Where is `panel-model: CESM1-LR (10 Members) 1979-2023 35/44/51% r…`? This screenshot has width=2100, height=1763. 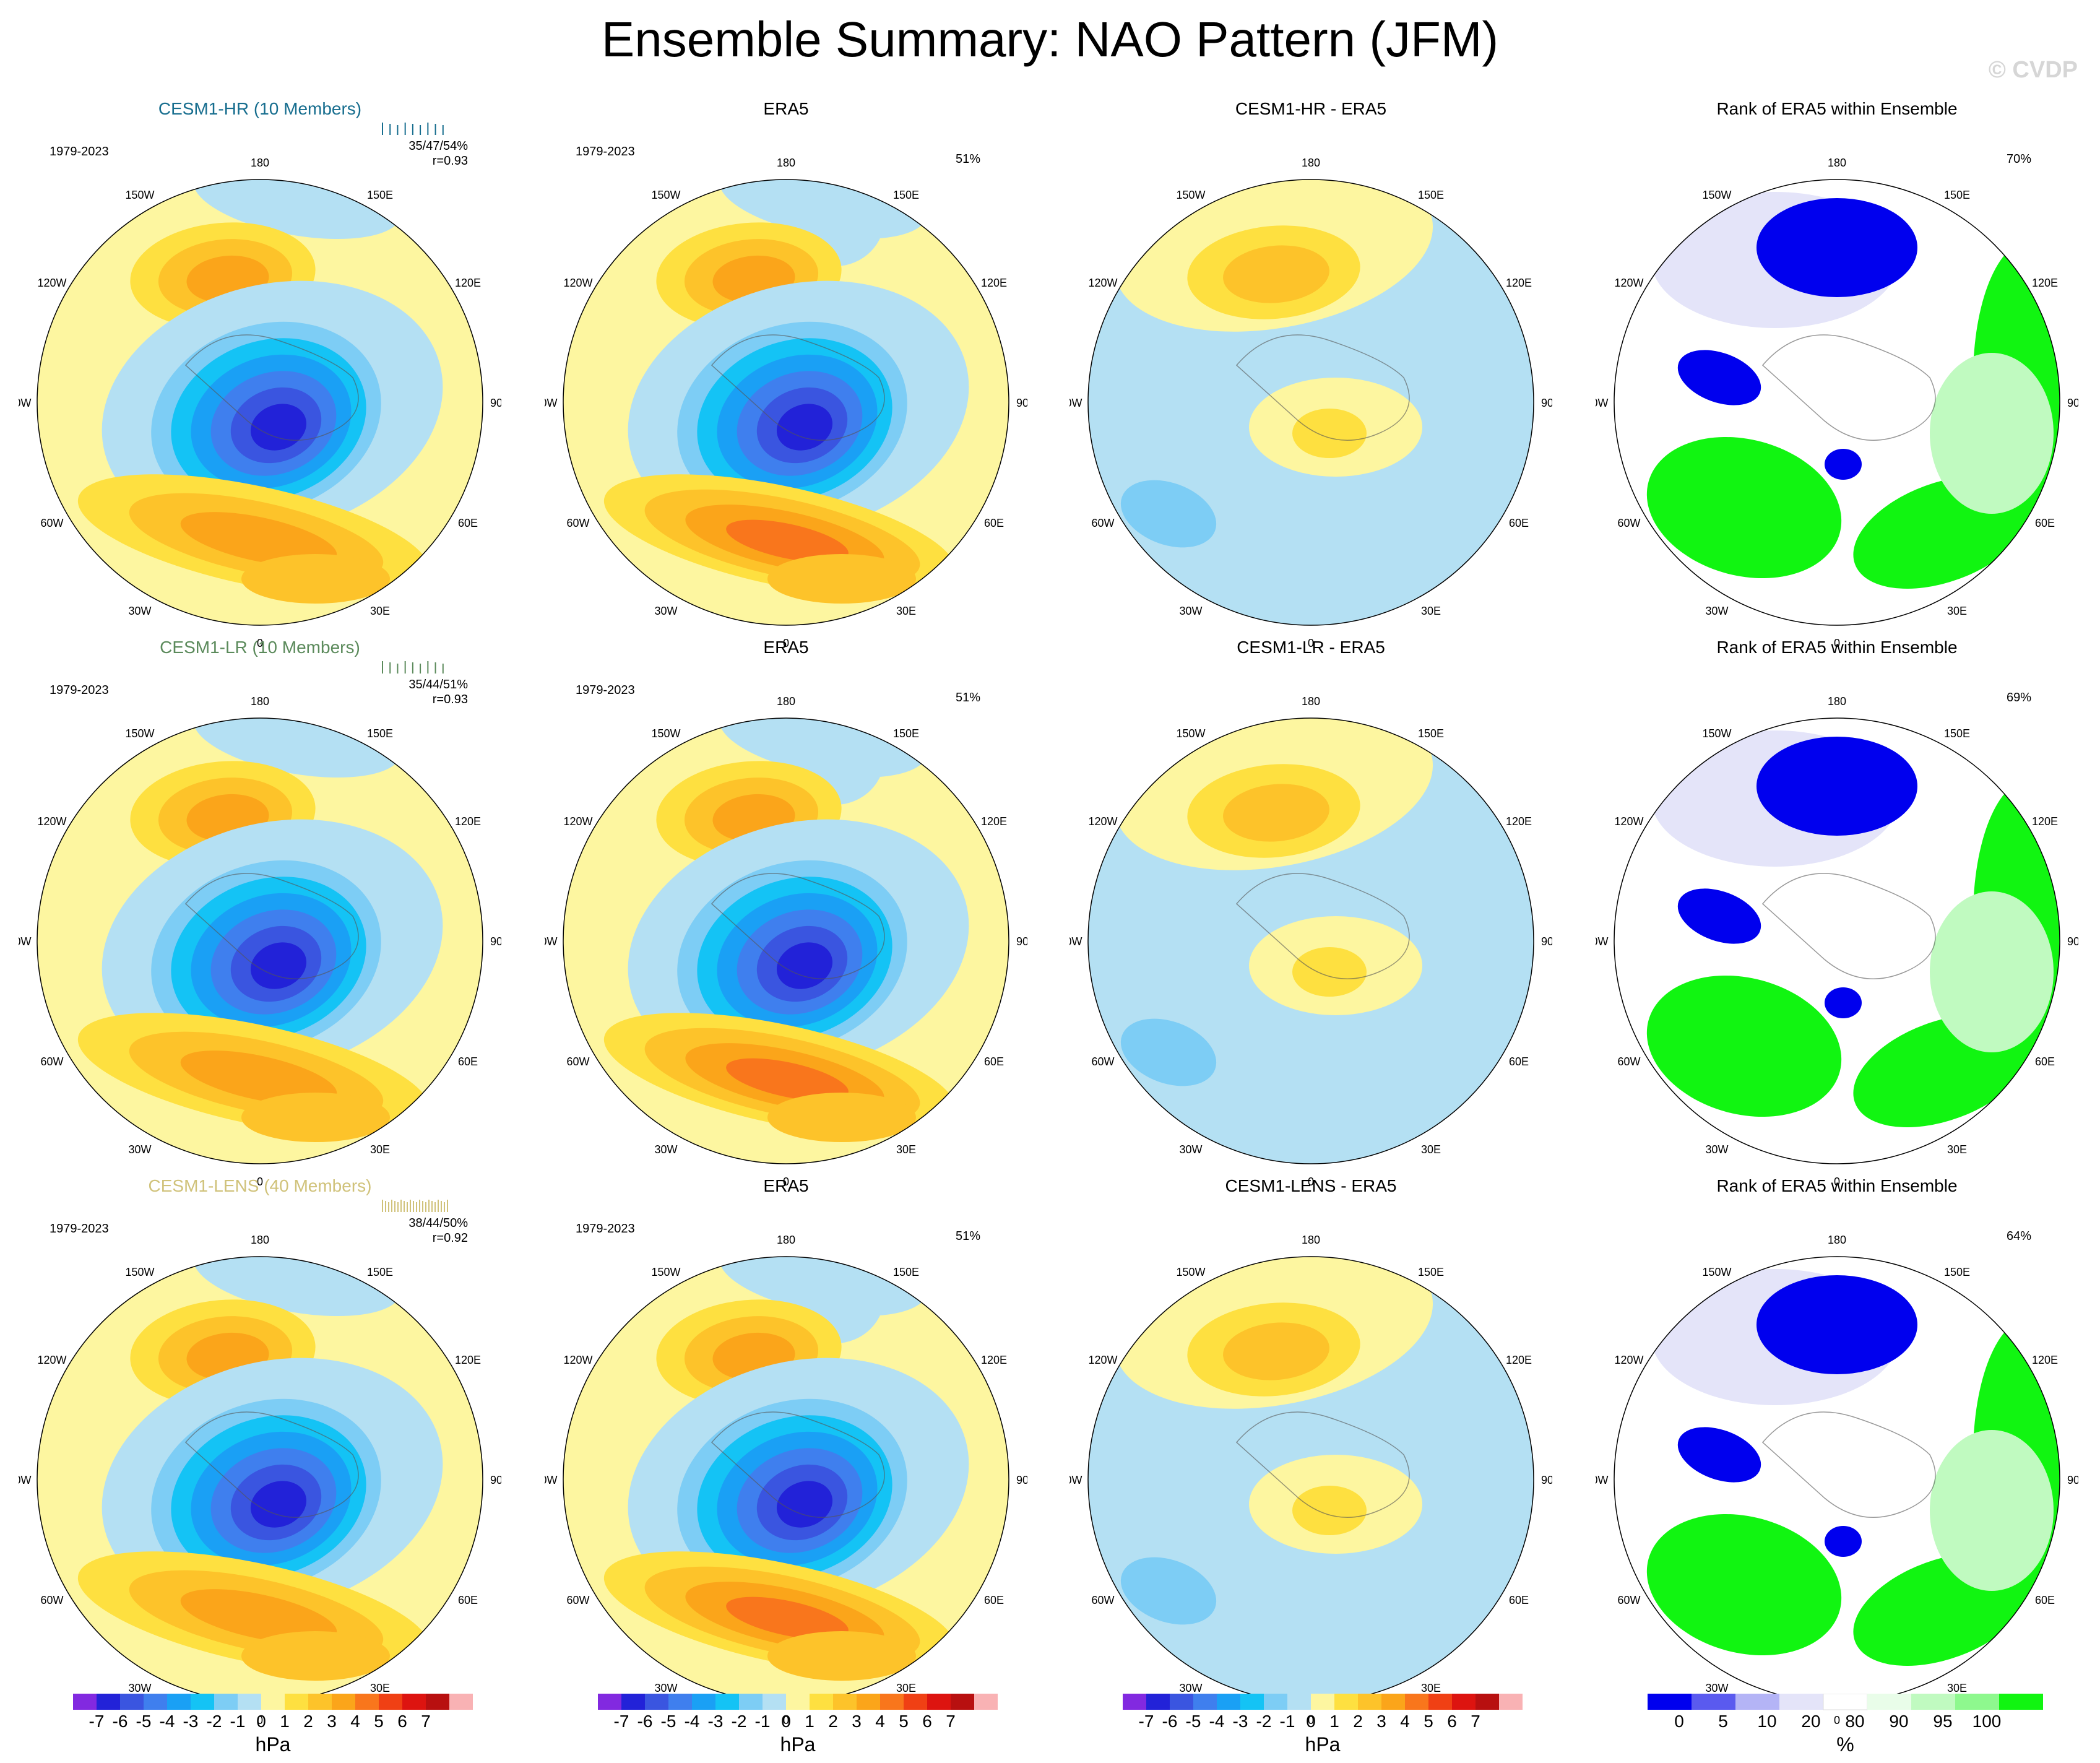
panel-model: CESM1-LR (10 Members) 1979-2023 35/44/51% r… is located at coordinates (260, 913).